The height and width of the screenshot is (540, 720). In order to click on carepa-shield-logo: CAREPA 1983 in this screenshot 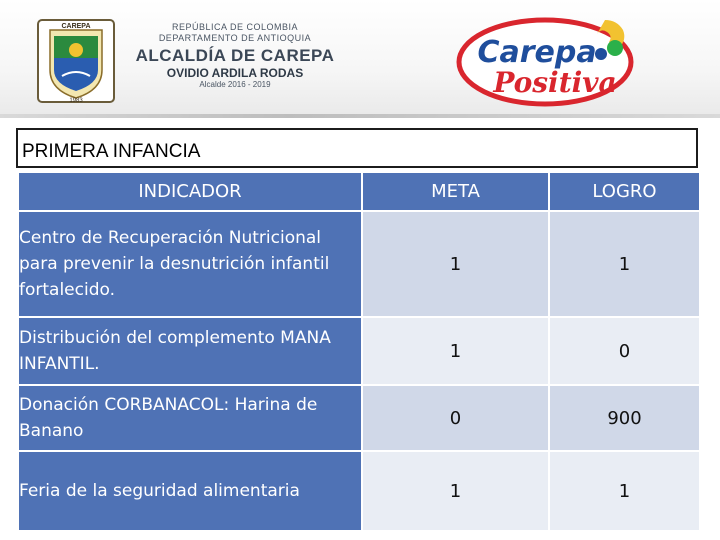, I will do `click(76, 61)`.